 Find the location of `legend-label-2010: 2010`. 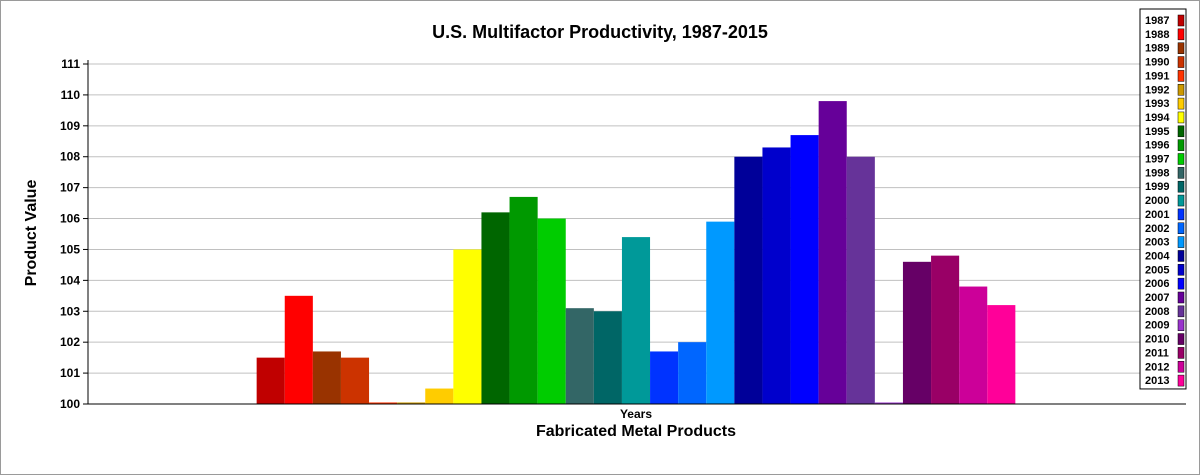

legend-label-2010: 2010 is located at coordinates (1157, 340).